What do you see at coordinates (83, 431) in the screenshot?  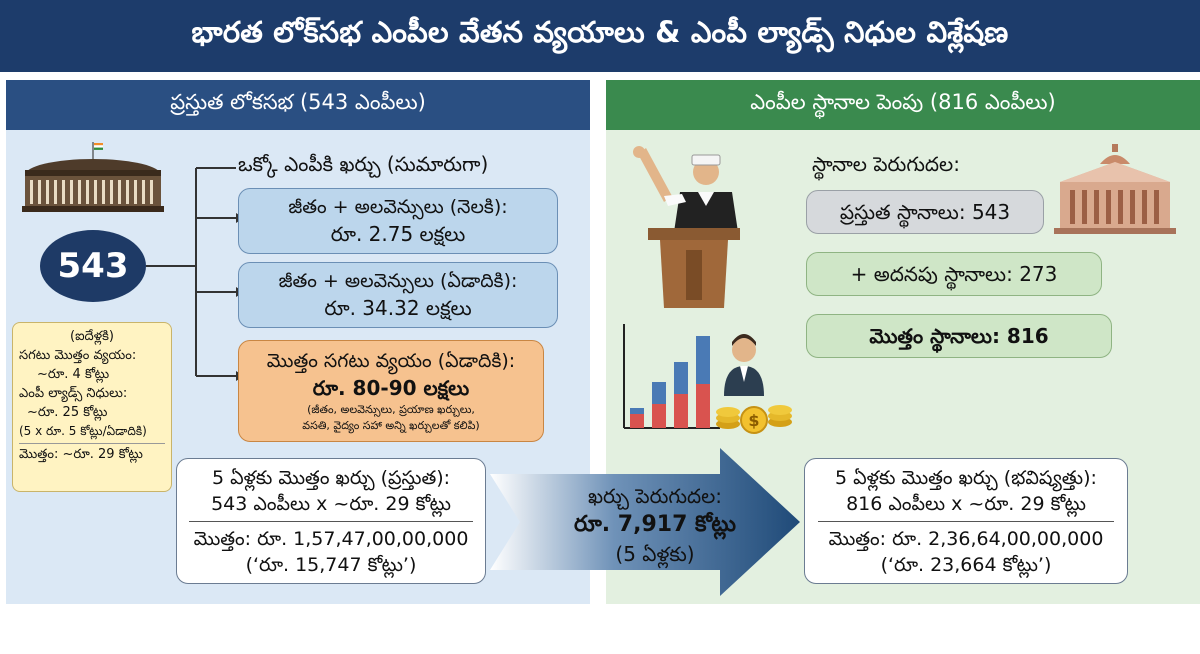 I see `five-year-lads-note: (5 x రూ. 5 కోట్లు/ఏడాదికి)` at bounding box center [83, 431].